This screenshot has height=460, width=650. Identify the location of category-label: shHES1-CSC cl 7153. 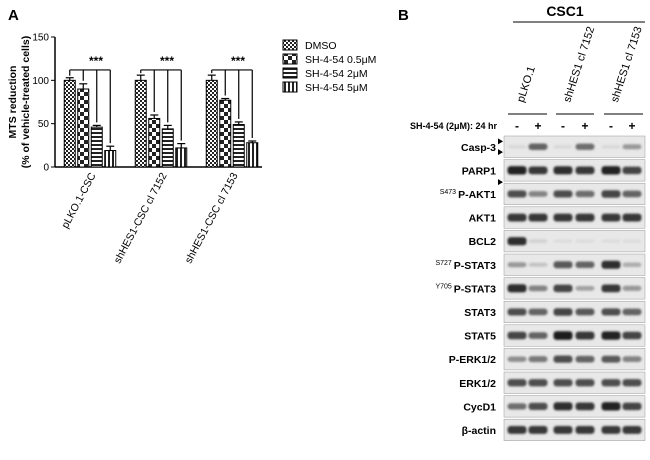
(212, 218).